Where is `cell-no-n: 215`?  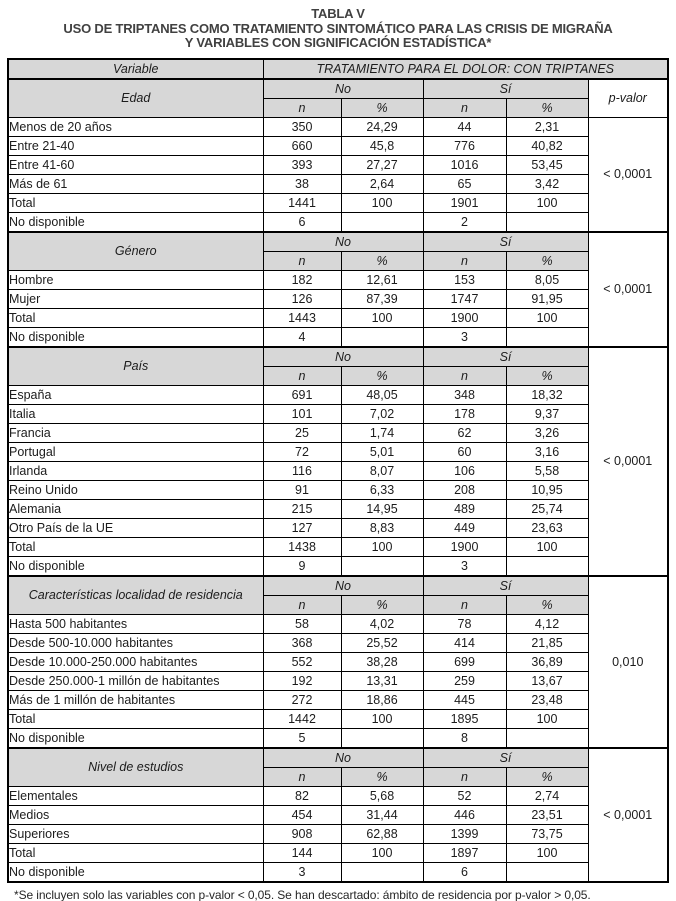 cell-no-n: 215 is located at coordinates (302, 508).